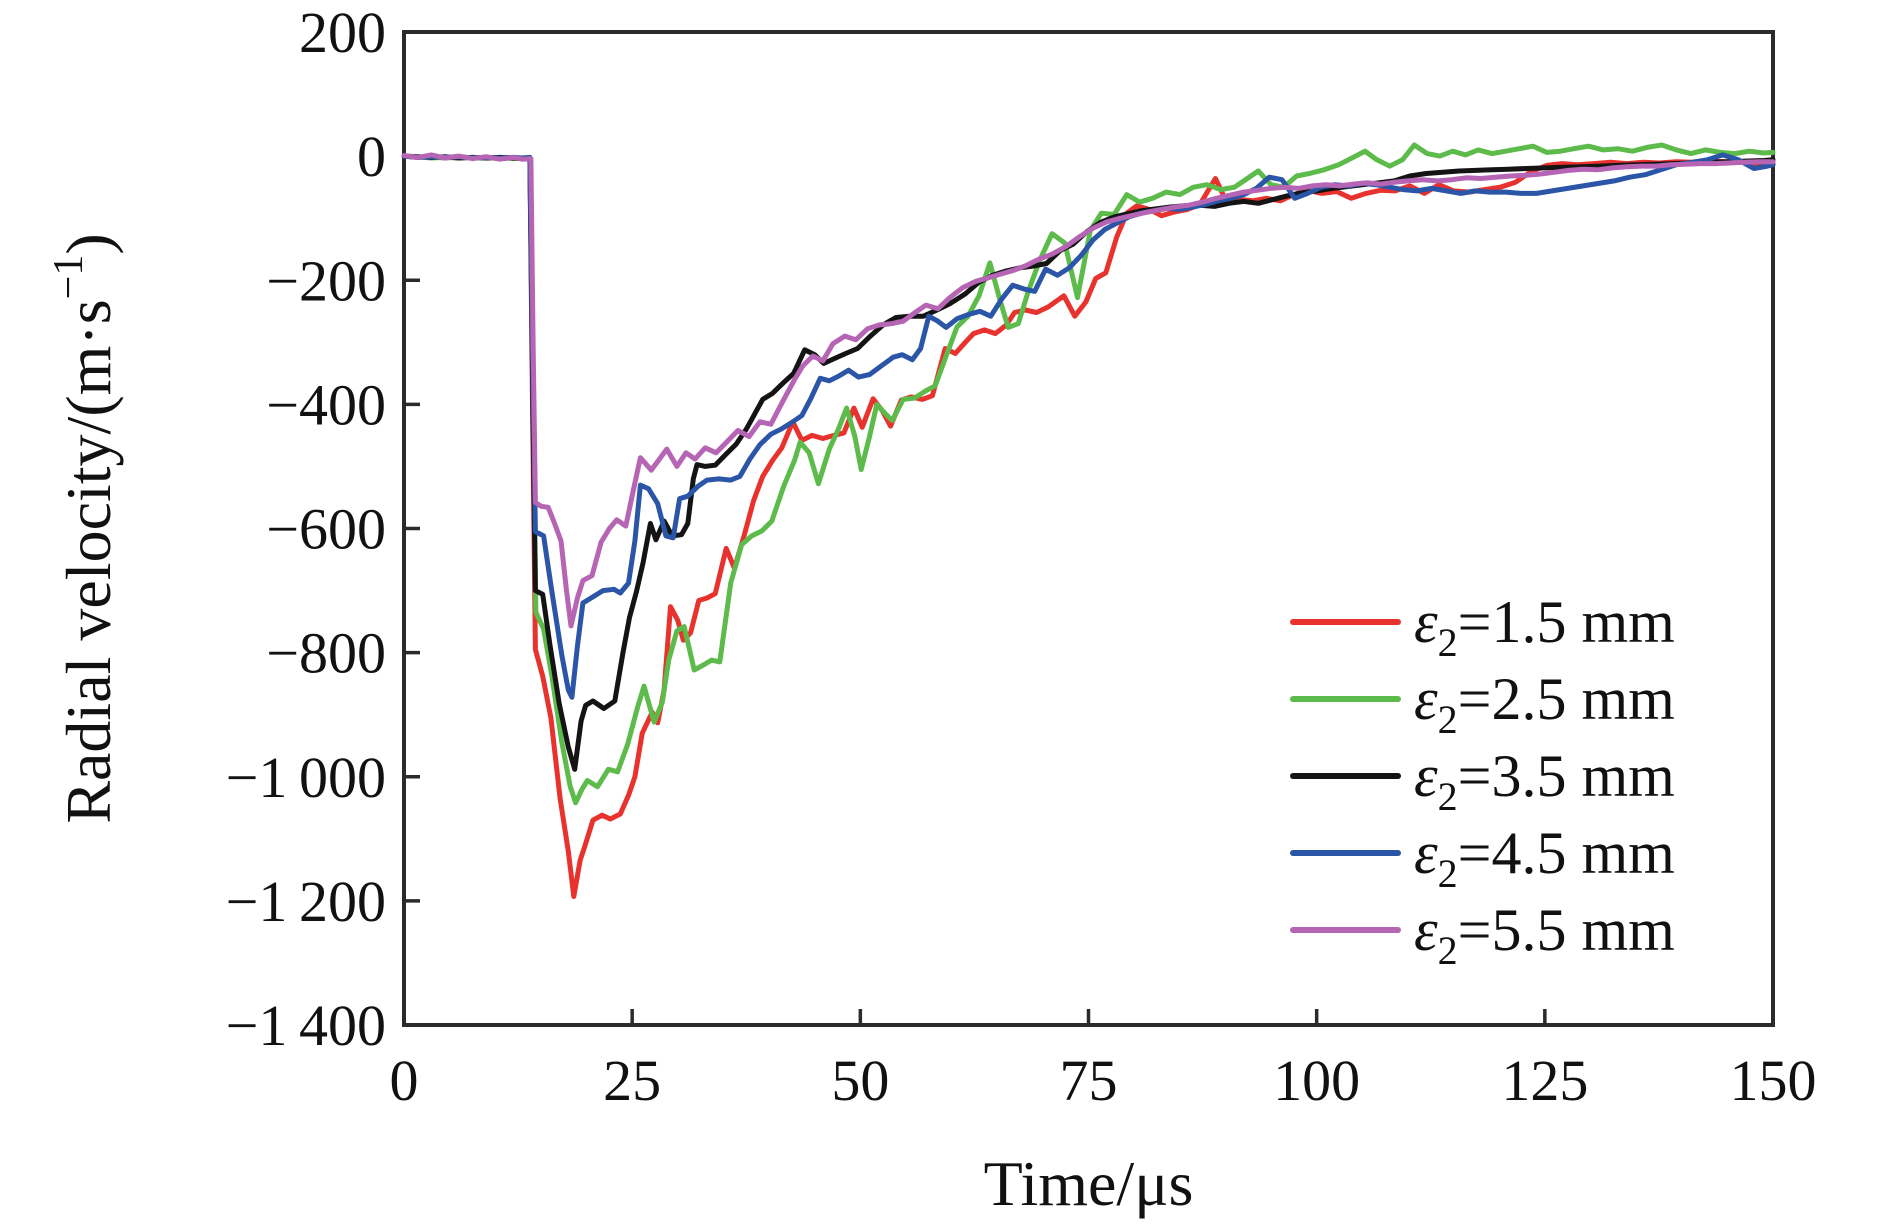 This screenshot has width=1890, height=1227. Describe the element at coordinates (1544, 781) in the screenshot. I see `legend-label-eps-3.5: ε2=3.5 mm` at that location.